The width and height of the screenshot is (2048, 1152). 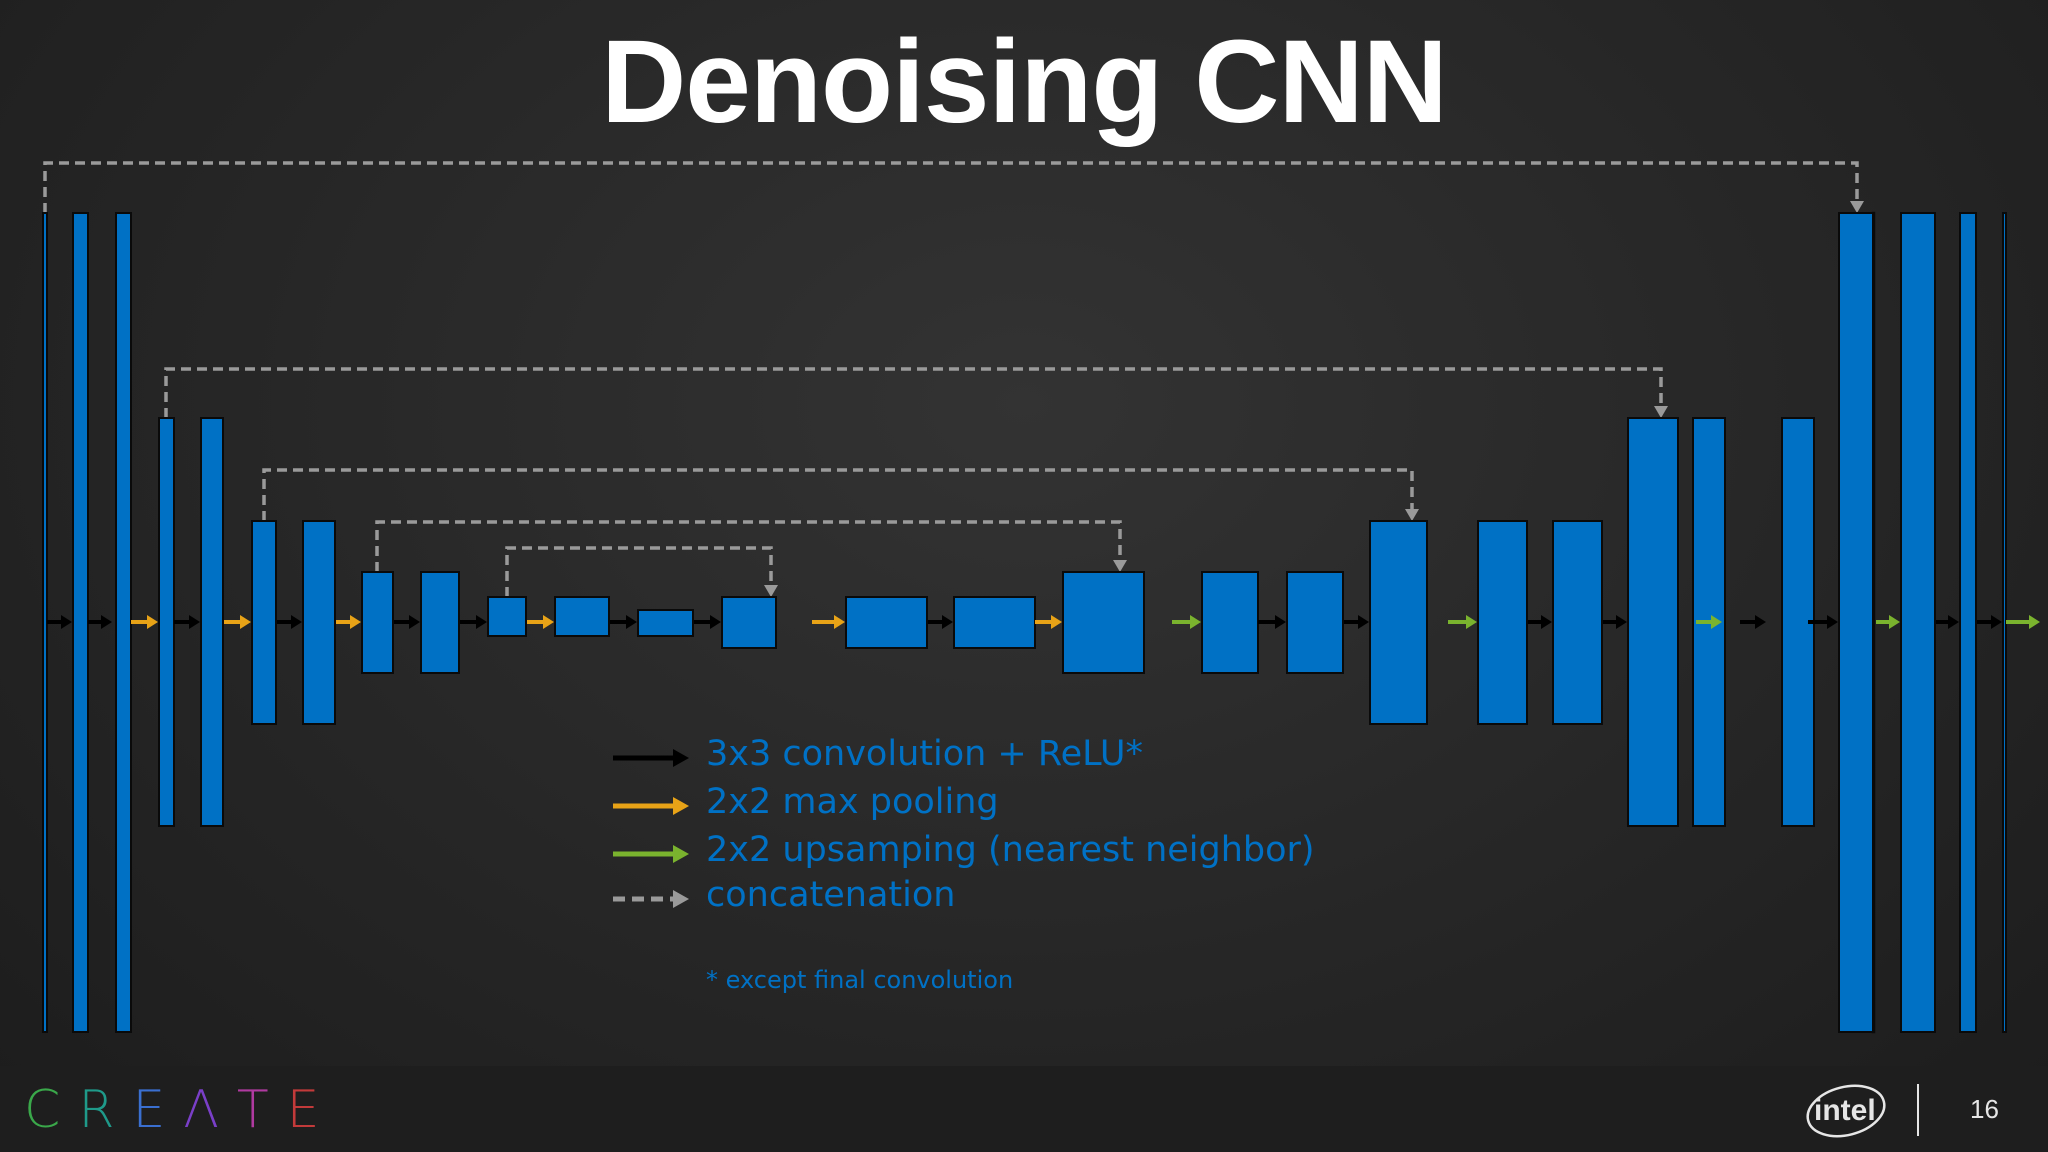 What do you see at coordinates (1984, 1109) in the screenshot?
I see `page-number: 16` at bounding box center [1984, 1109].